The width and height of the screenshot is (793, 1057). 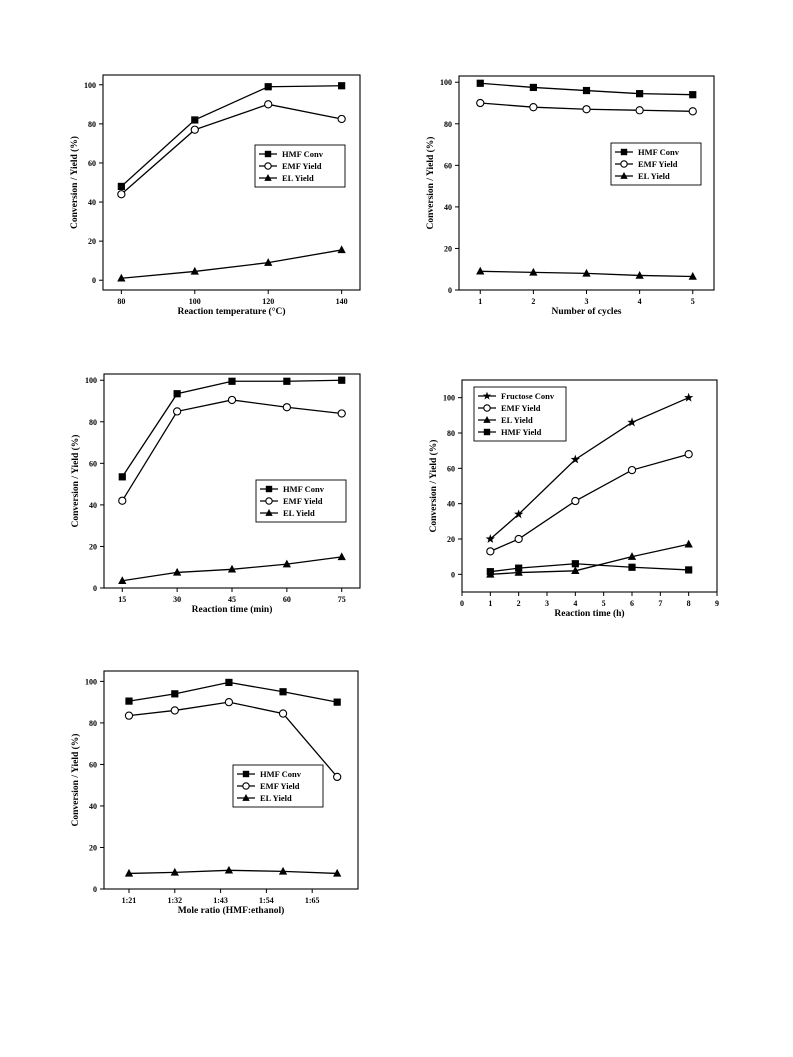 What do you see at coordinates (586, 312) in the screenshot?
I see `x-axis-label: Number of cycles` at bounding box center [586, 312].